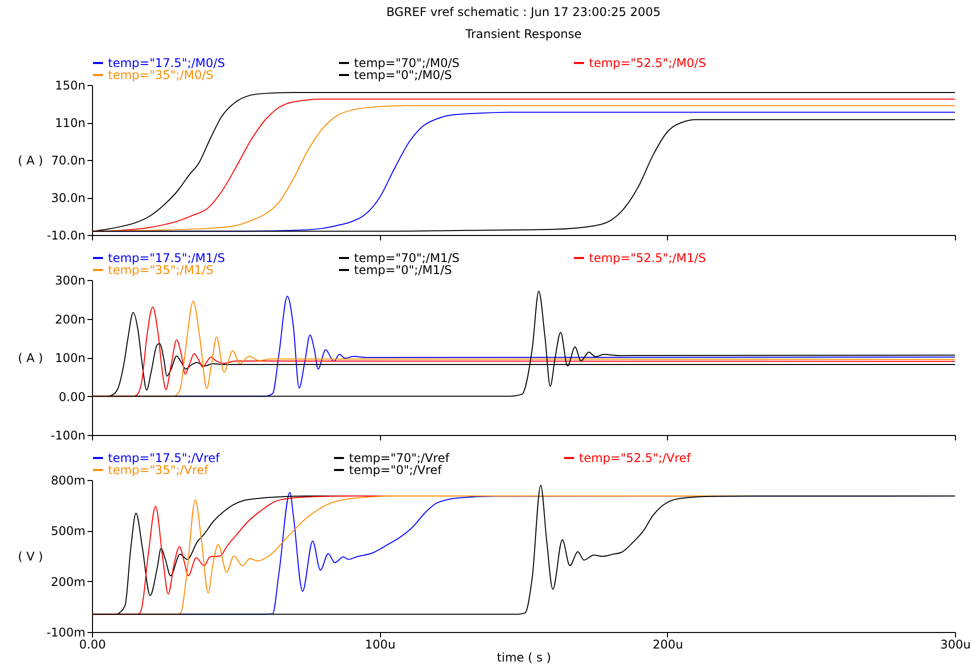 The height and width of the screenshot is (665, 975). Describe the element at coordinates (31, 557) in the screenshot. I see `y-axis-title: ( V )` at that location.